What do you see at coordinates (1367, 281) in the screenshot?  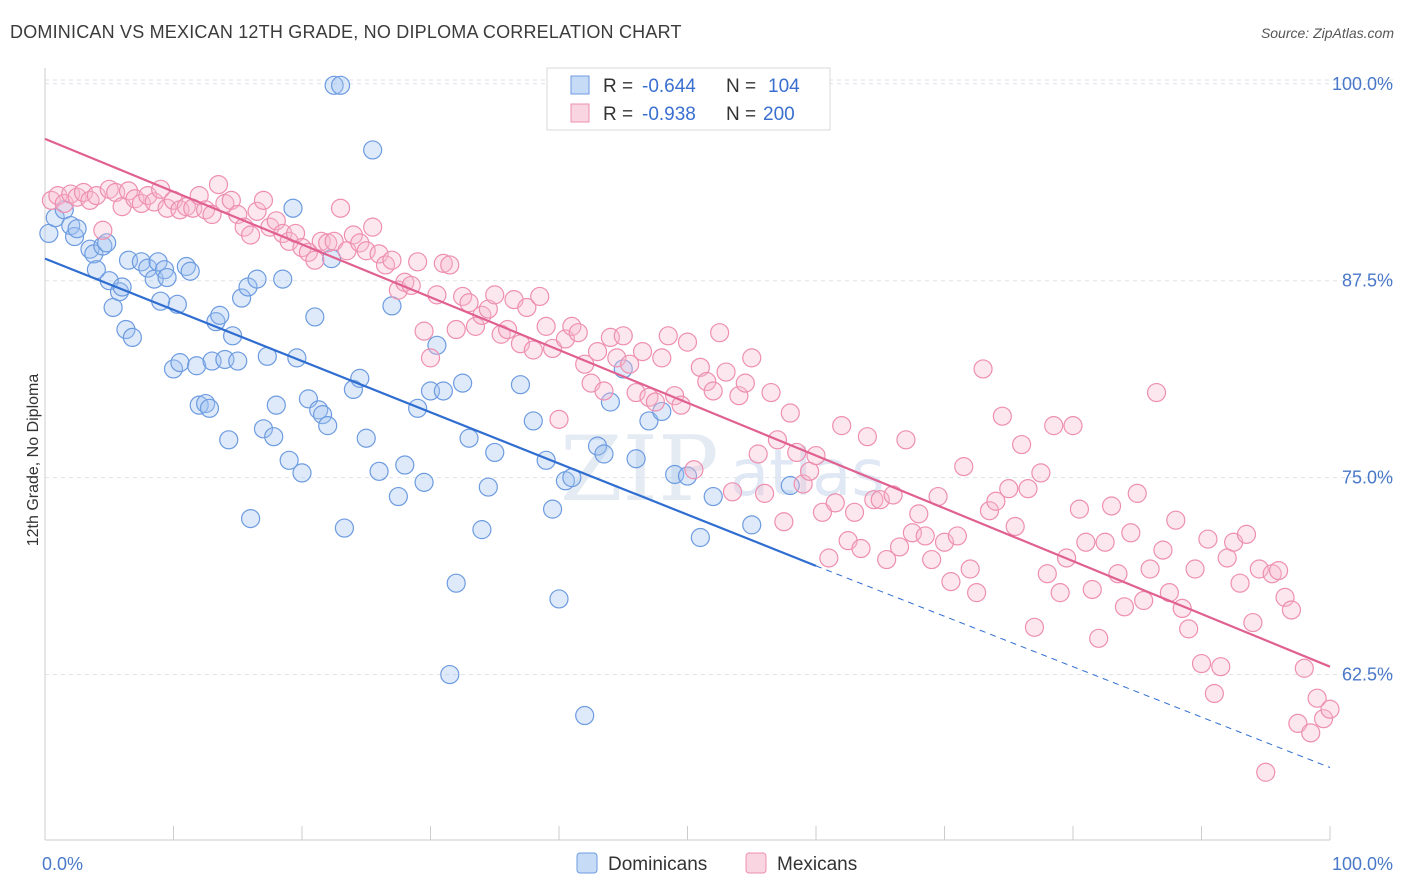 I see `y-tick-label-1: 87.5%` at bounding box center [1367, 281].